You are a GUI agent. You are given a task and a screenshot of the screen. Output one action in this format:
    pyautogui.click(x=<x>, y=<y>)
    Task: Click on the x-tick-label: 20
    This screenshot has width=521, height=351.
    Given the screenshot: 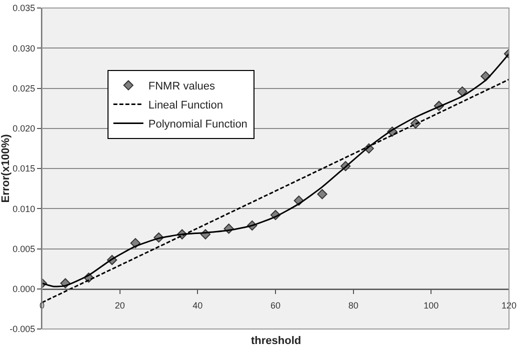 What is the action you would take?
    pyautogui.click(x=119, y=305)
    